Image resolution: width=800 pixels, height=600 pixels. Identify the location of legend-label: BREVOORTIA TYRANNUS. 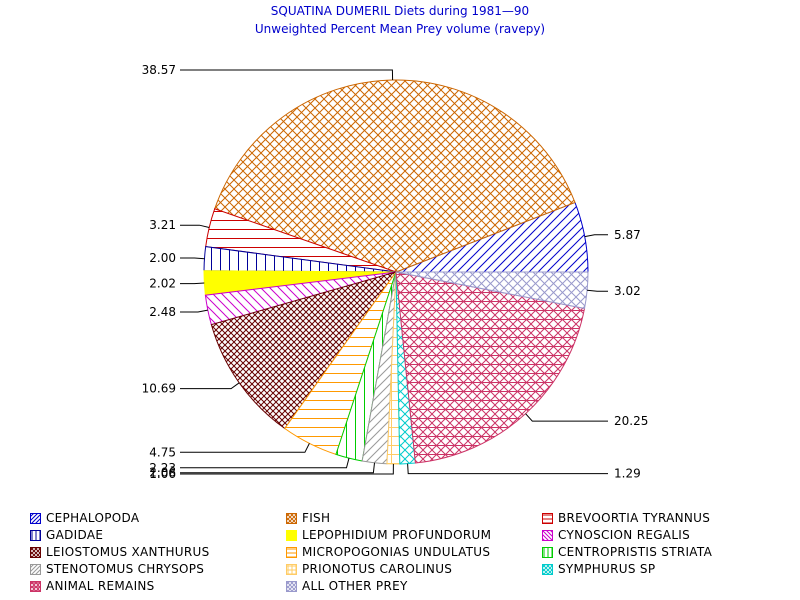
(634, 518).